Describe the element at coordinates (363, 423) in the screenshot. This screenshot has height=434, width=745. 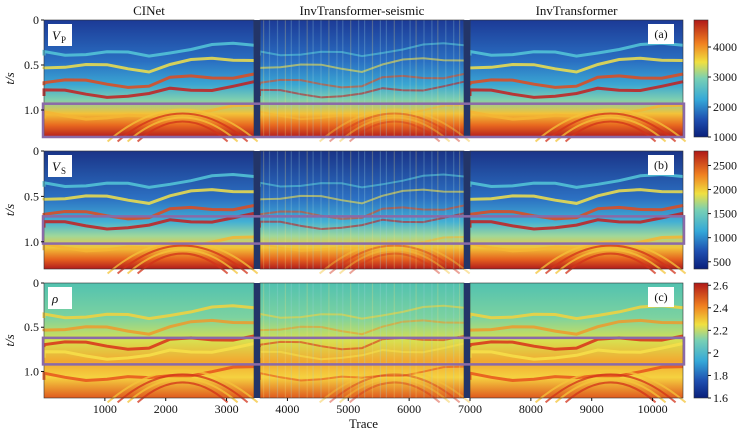
I see `x-axis-label: Trace` at that location.